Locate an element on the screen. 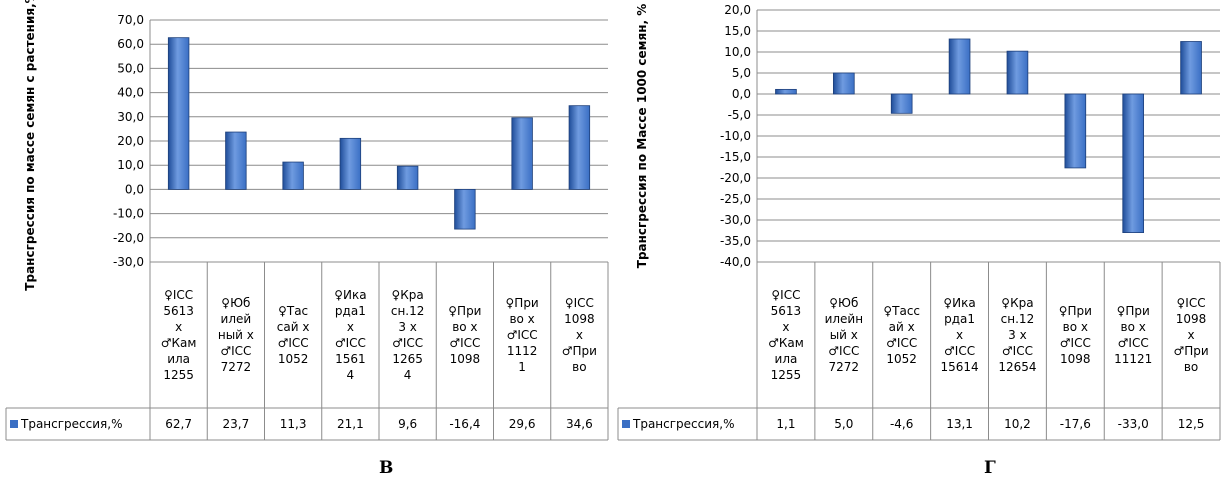 The height and width of the screenshot is (485, 1224). data-value-label: 1,1 is located at coordinates (785, 424).